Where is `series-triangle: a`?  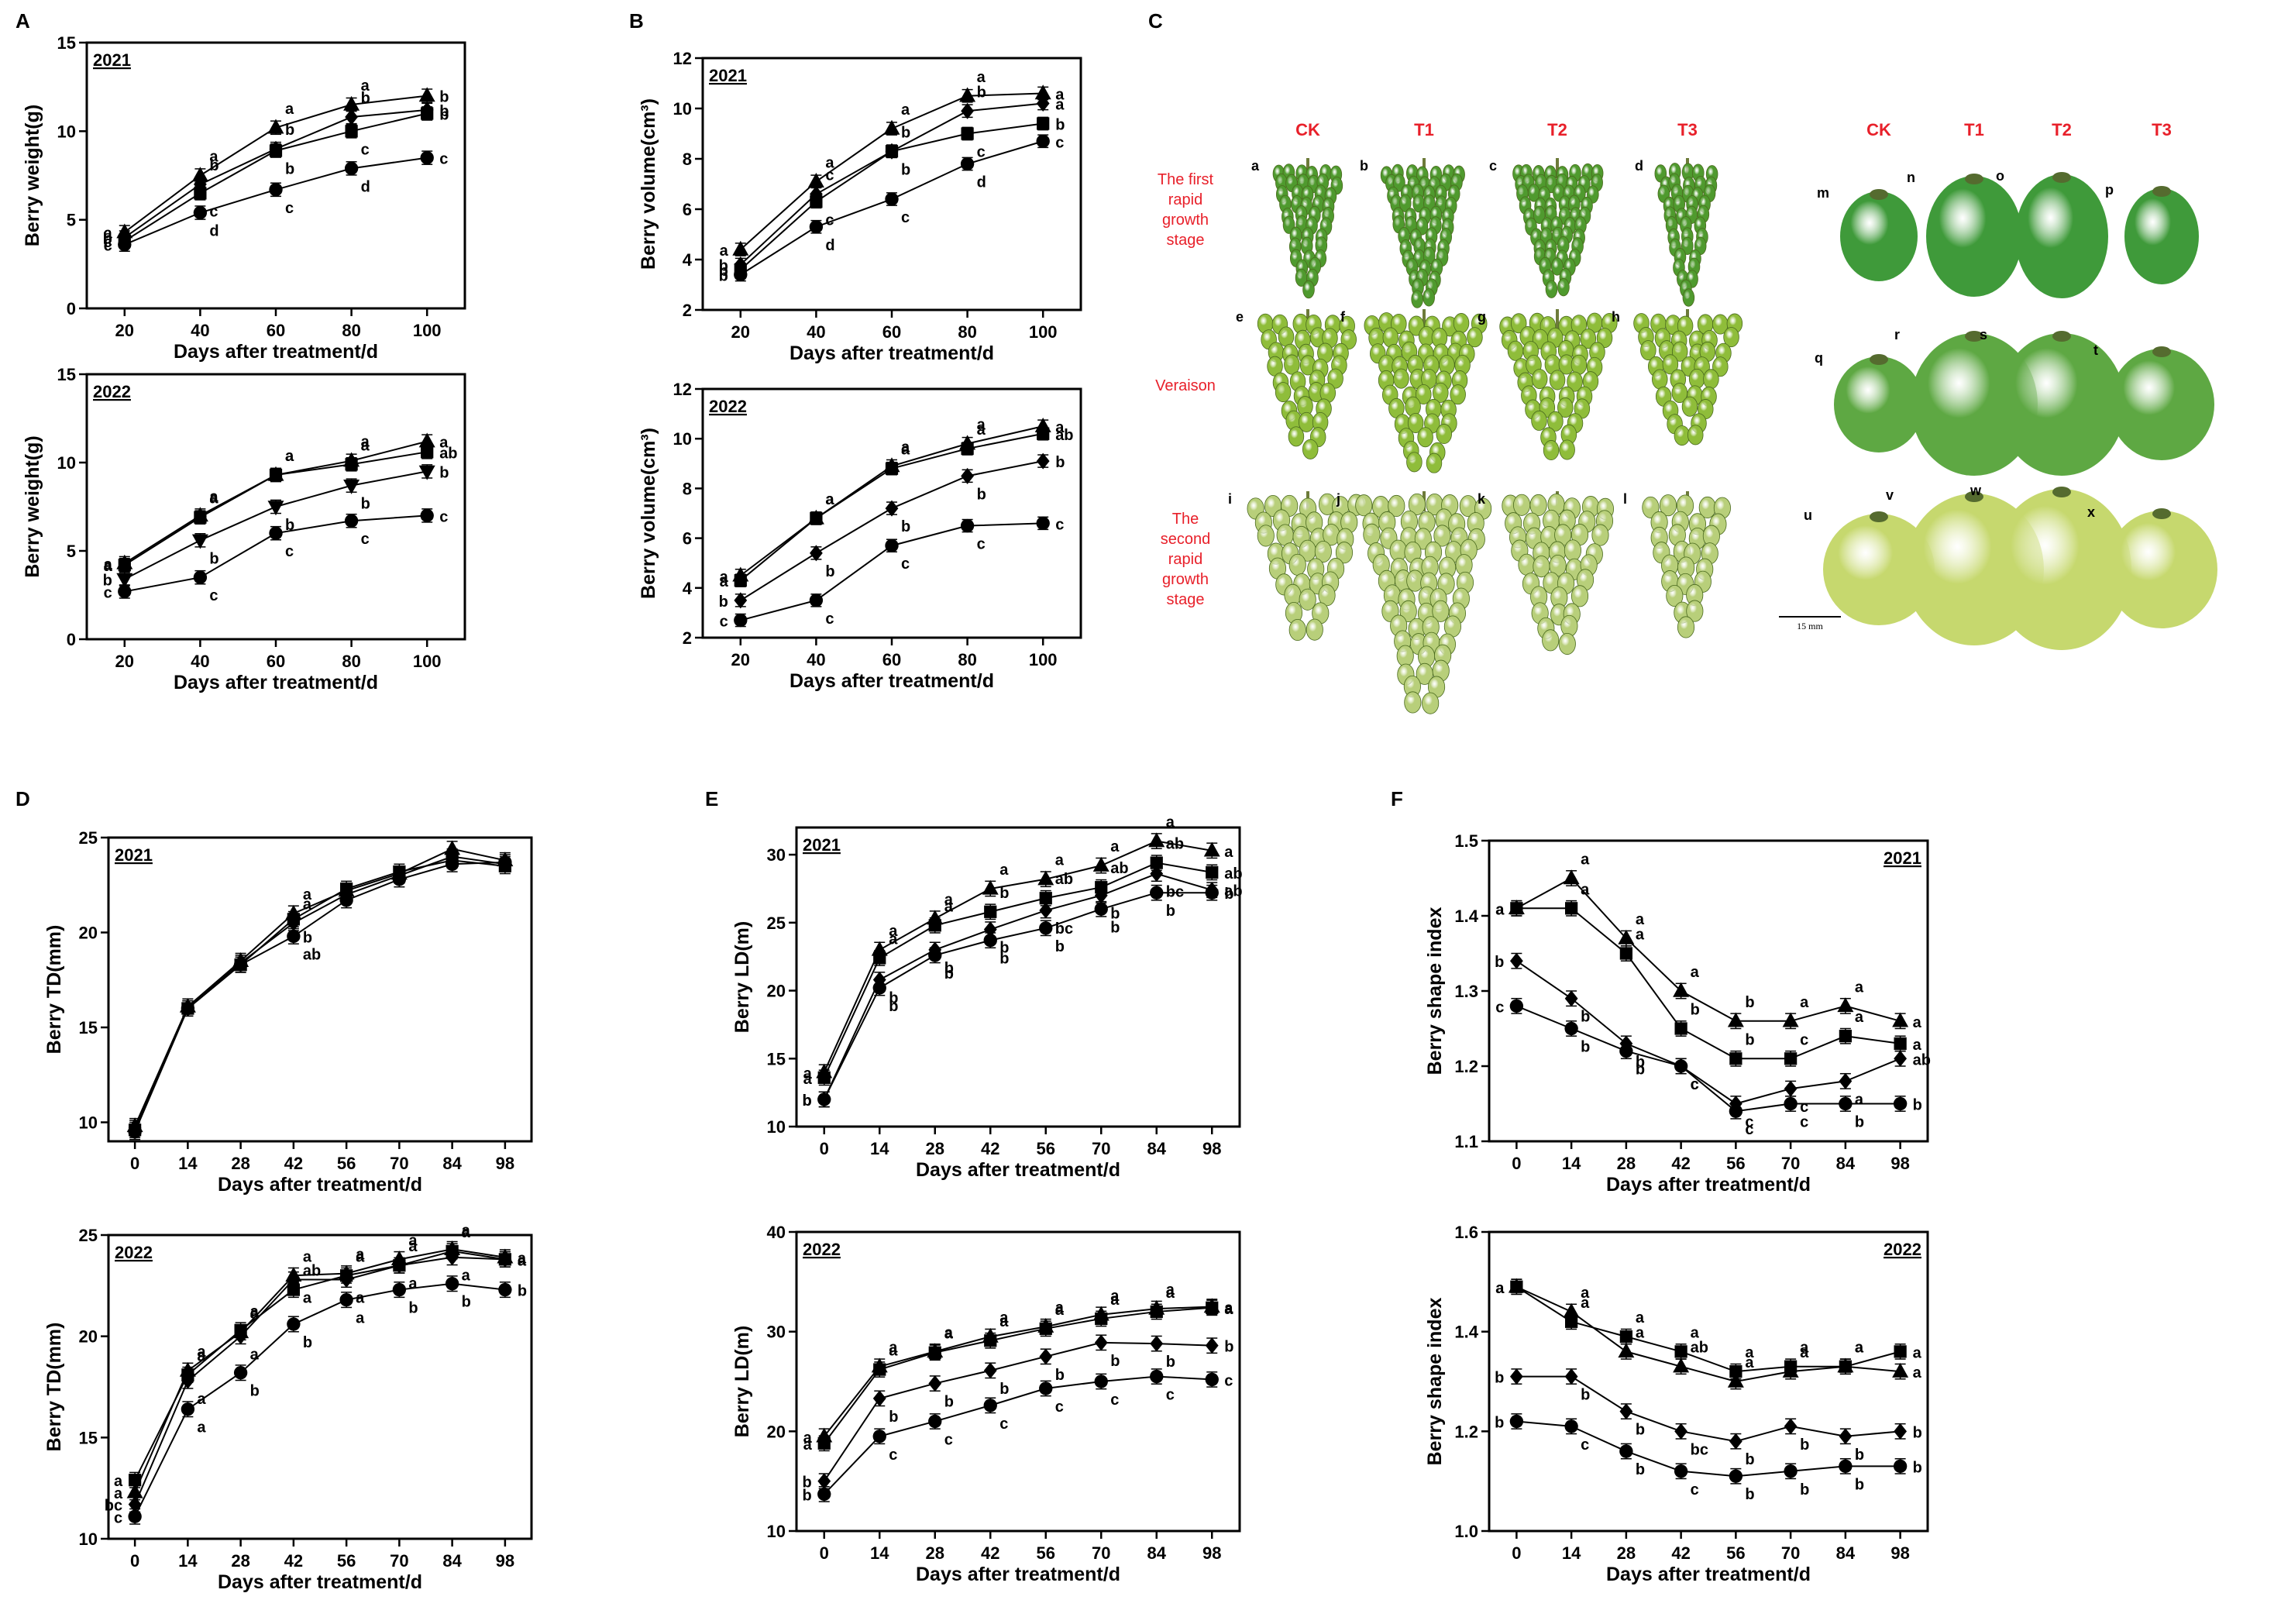 series-triangle: a is located at coordinates (320, 987).